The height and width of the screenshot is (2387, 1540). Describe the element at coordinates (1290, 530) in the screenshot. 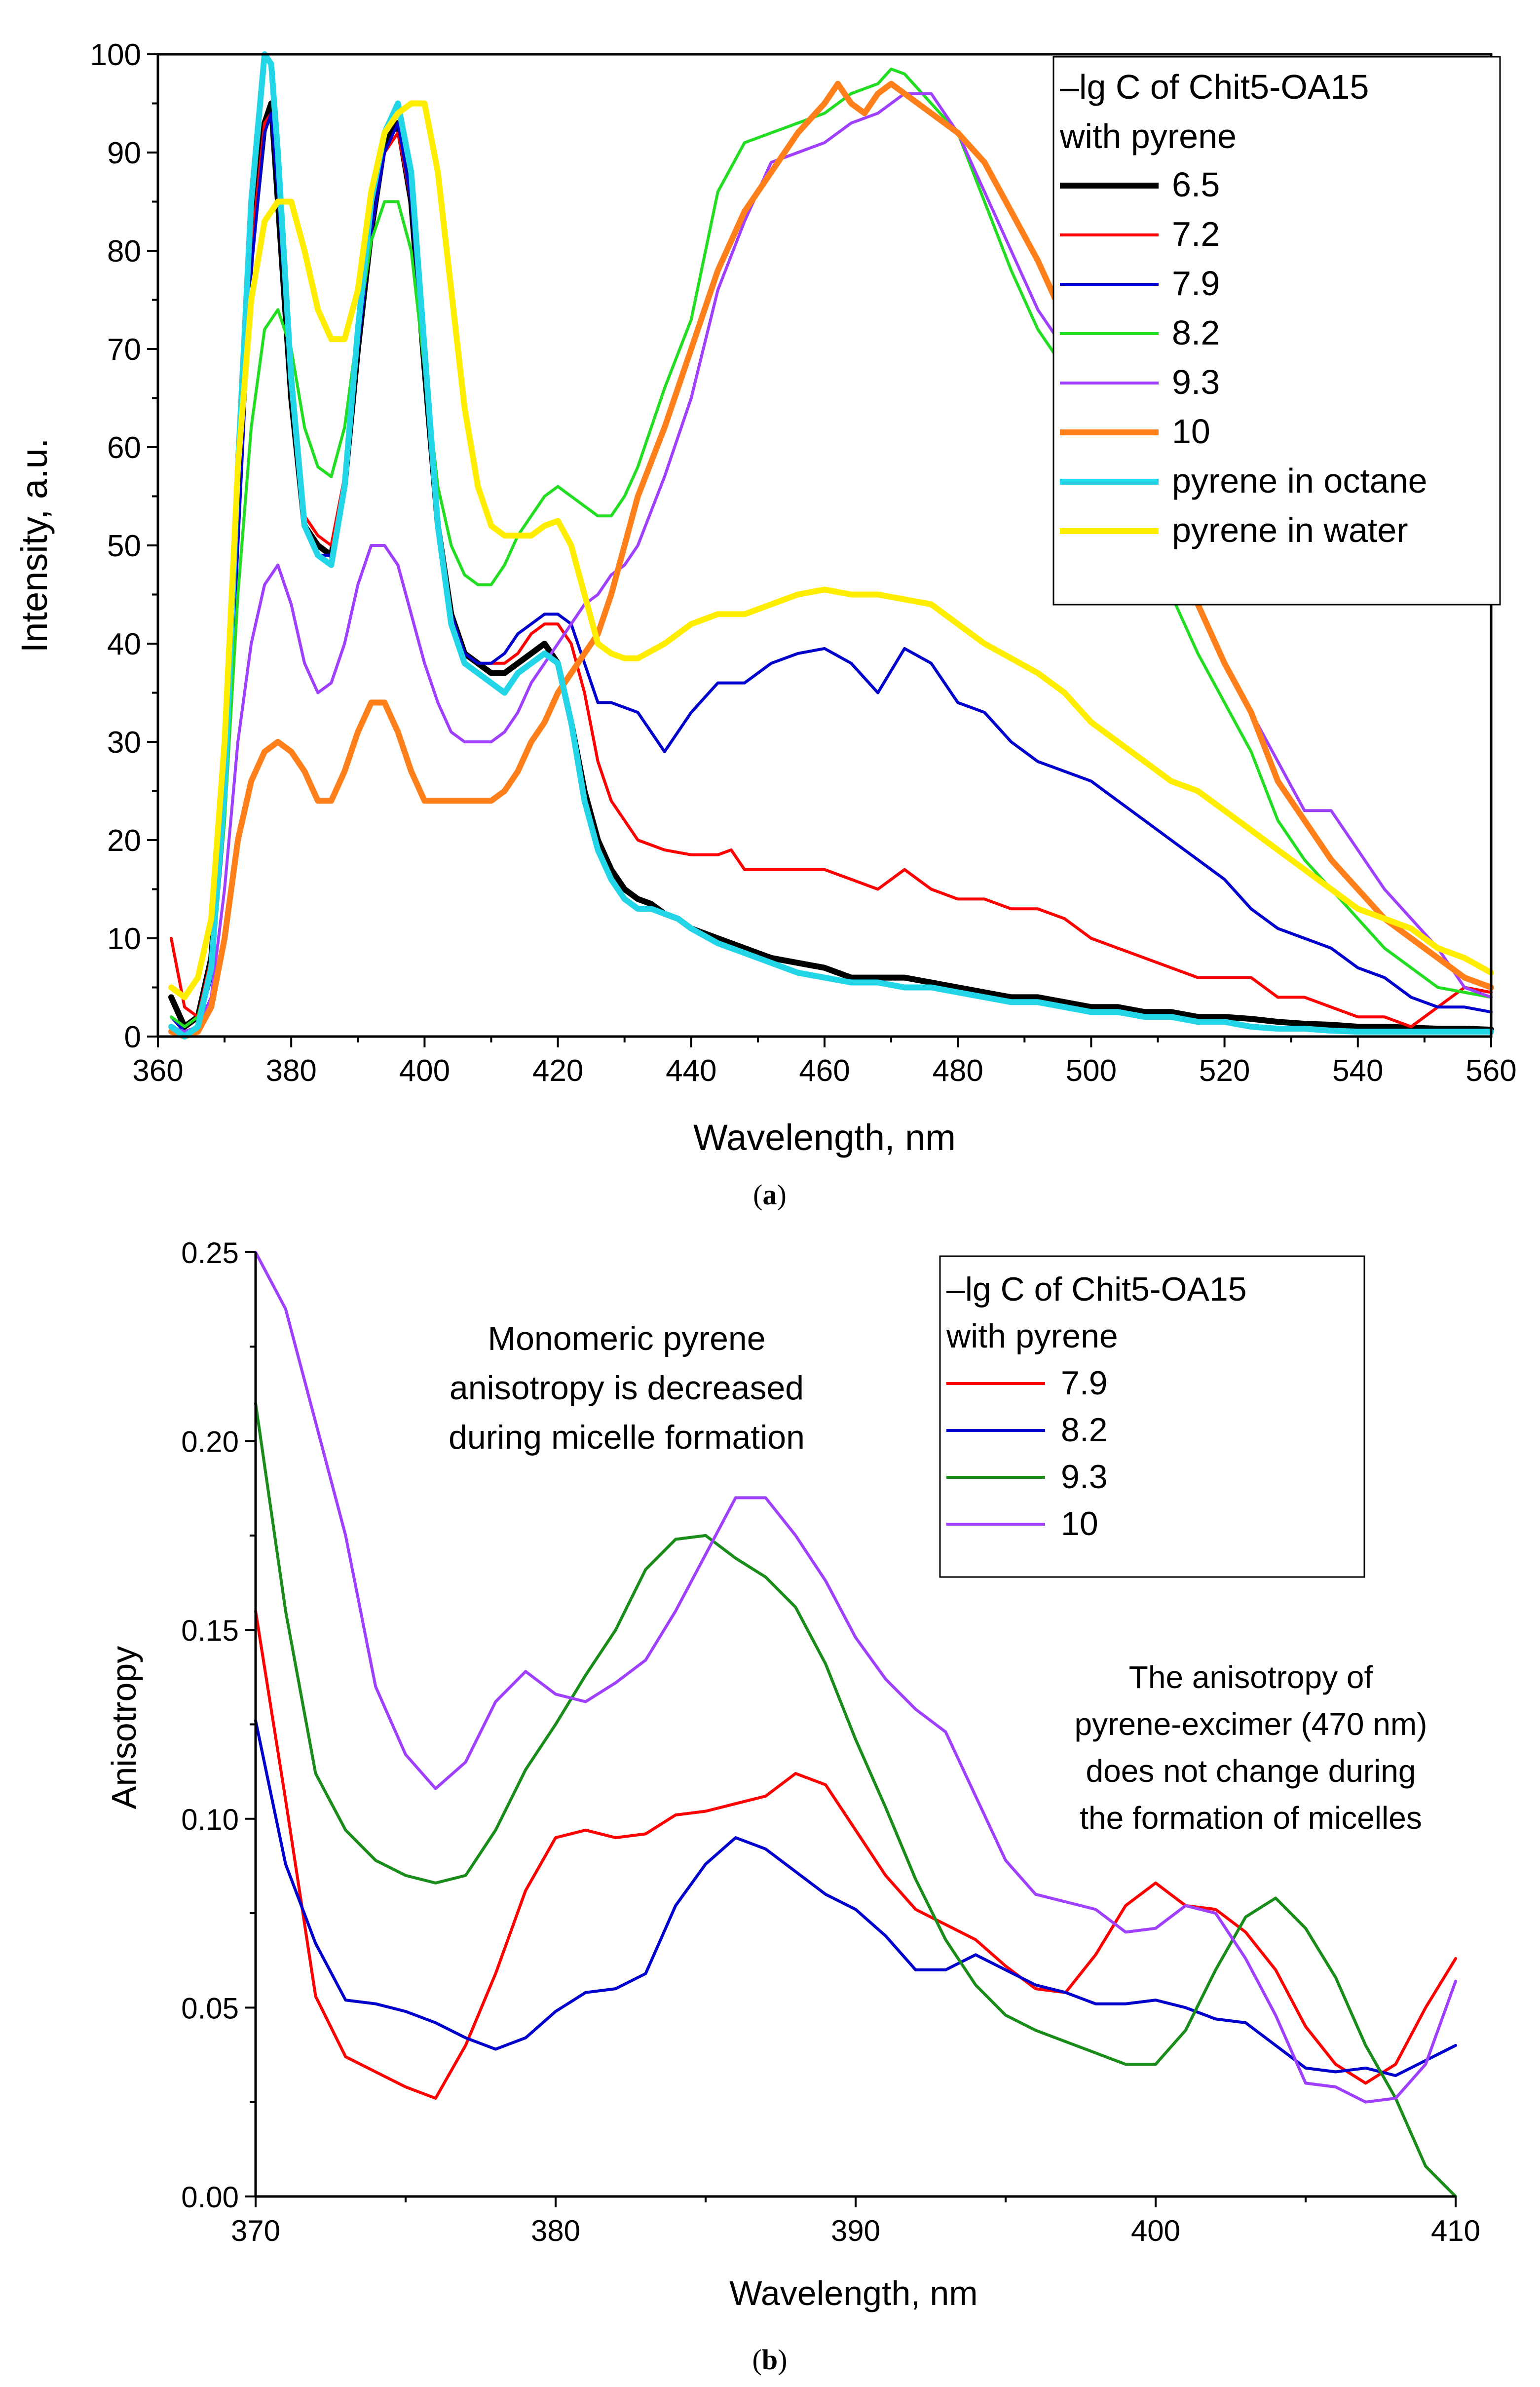

I see `panel-a-legend-label-pyrene-in-water: pyrene in water` at that location.